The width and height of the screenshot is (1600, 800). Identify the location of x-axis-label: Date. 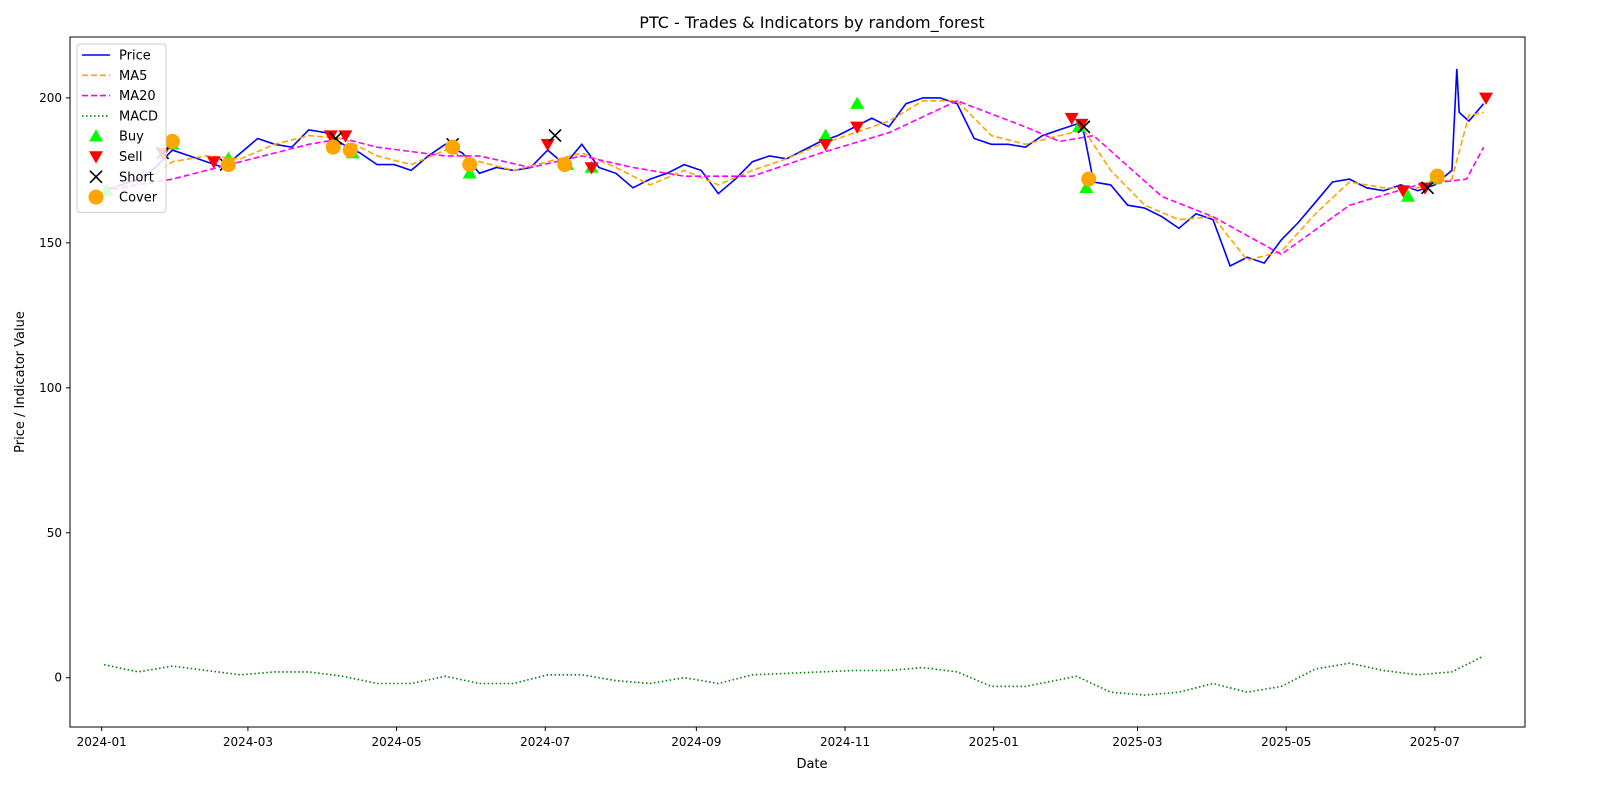
(811, 764).